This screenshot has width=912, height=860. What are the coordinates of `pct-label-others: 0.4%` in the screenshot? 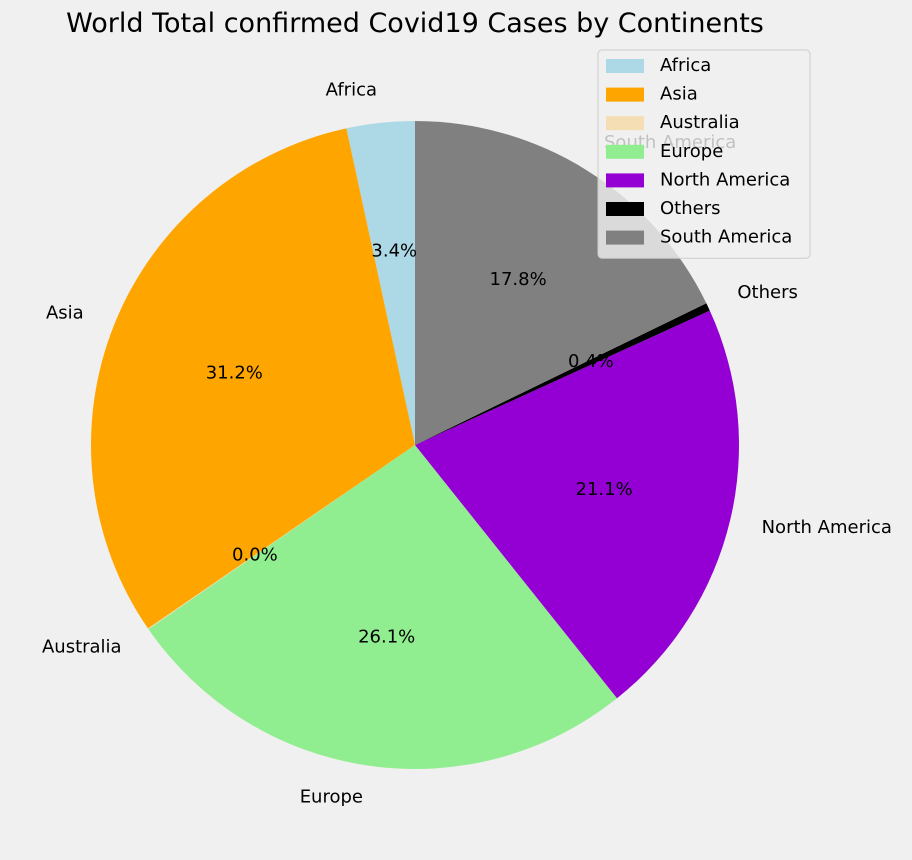 It's located at (591, 361).